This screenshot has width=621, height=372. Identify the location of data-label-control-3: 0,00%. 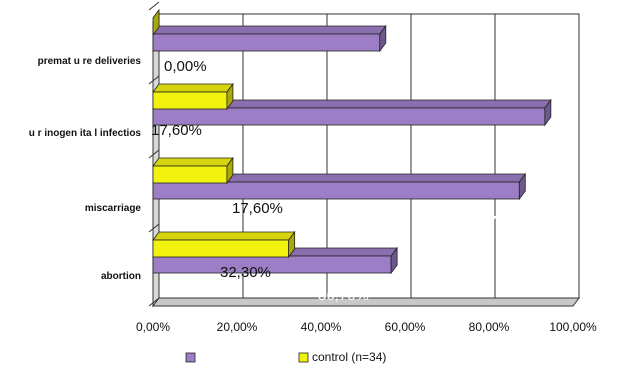
(185, 66).